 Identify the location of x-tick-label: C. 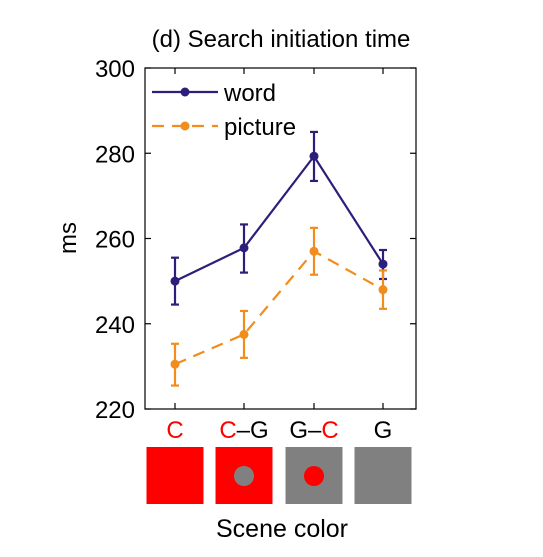
(174, 430).